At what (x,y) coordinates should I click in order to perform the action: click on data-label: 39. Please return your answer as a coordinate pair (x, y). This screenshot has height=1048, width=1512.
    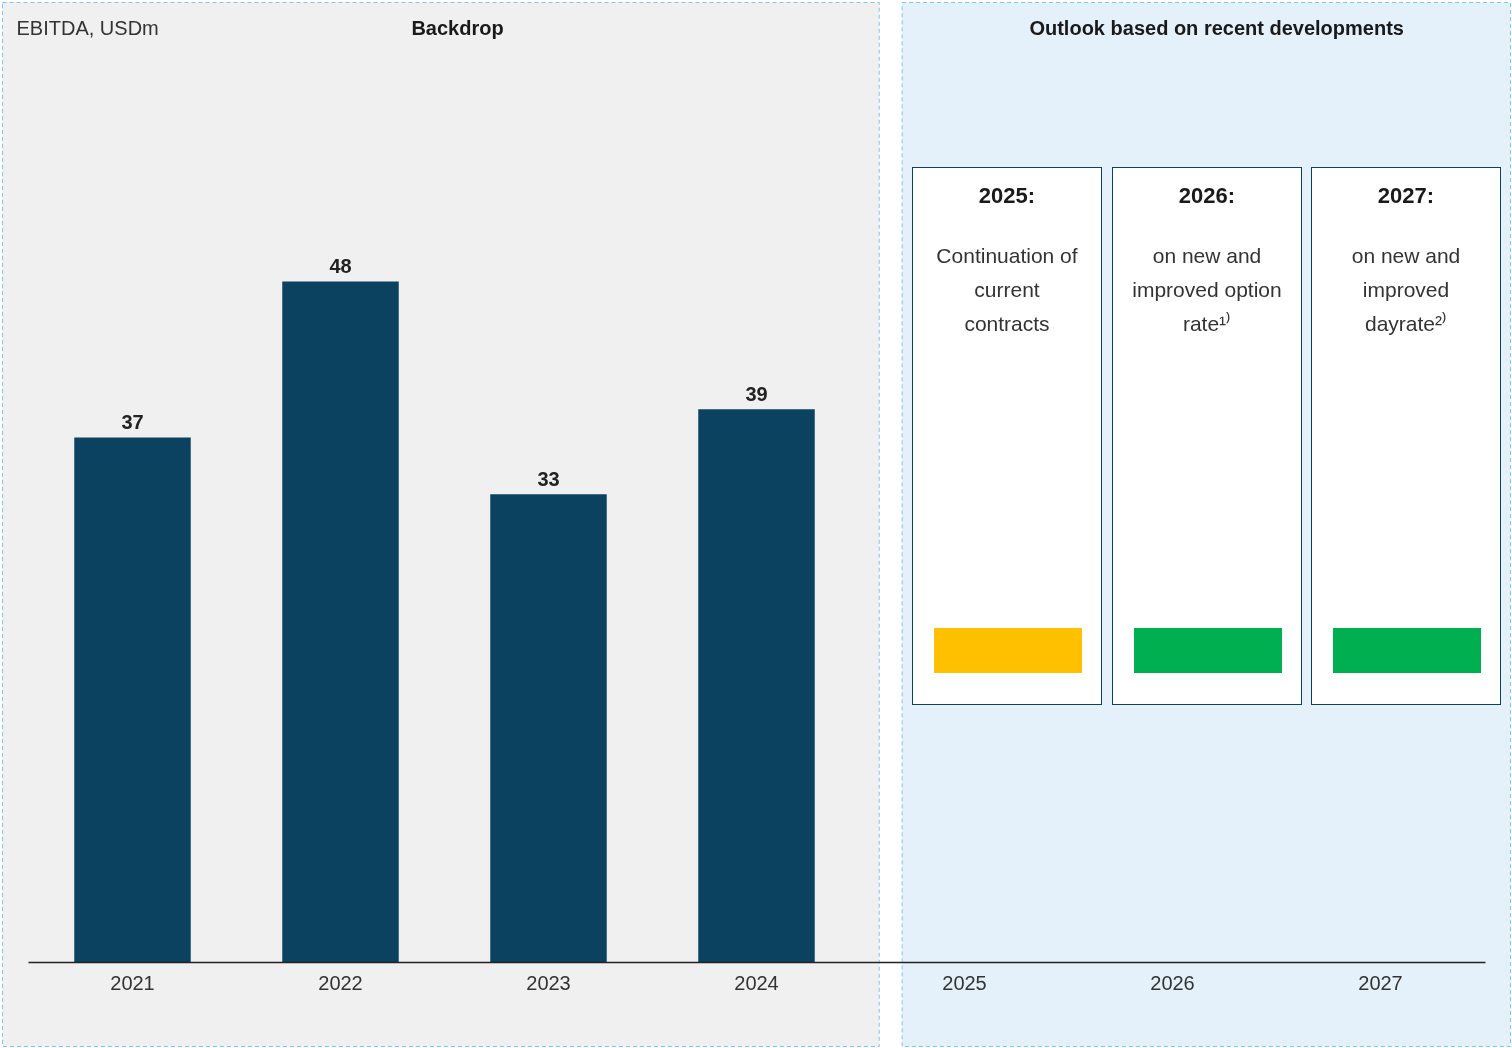
    Looking at the image, I should click on (756, 393).